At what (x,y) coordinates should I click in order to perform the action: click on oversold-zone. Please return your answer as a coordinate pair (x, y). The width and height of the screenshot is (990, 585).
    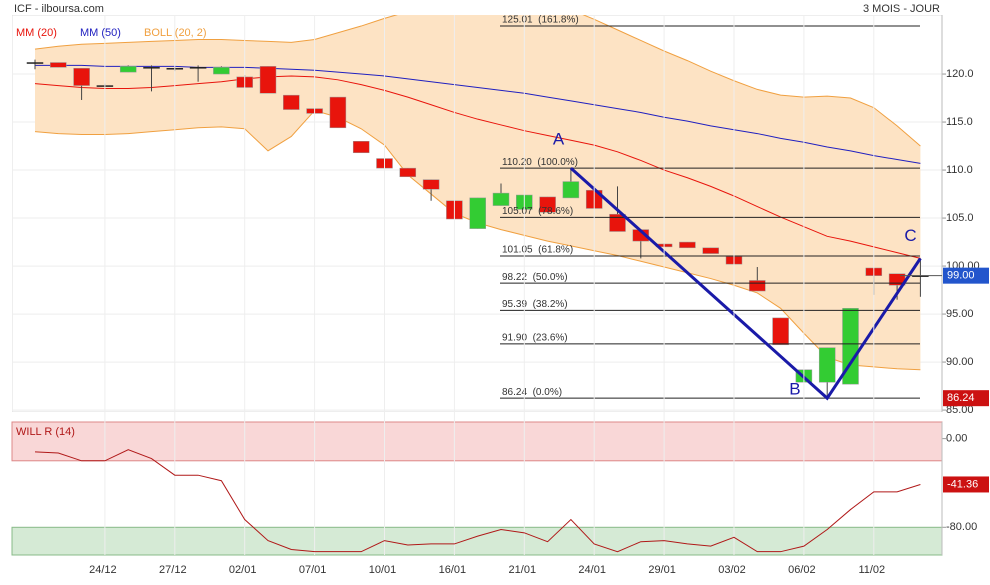
    Looking at the image, I should click on (477, 541).